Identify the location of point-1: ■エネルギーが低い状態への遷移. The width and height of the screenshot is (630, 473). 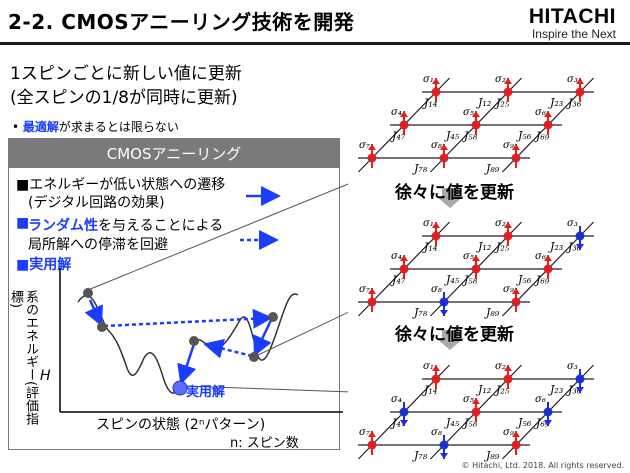
(121, 185).